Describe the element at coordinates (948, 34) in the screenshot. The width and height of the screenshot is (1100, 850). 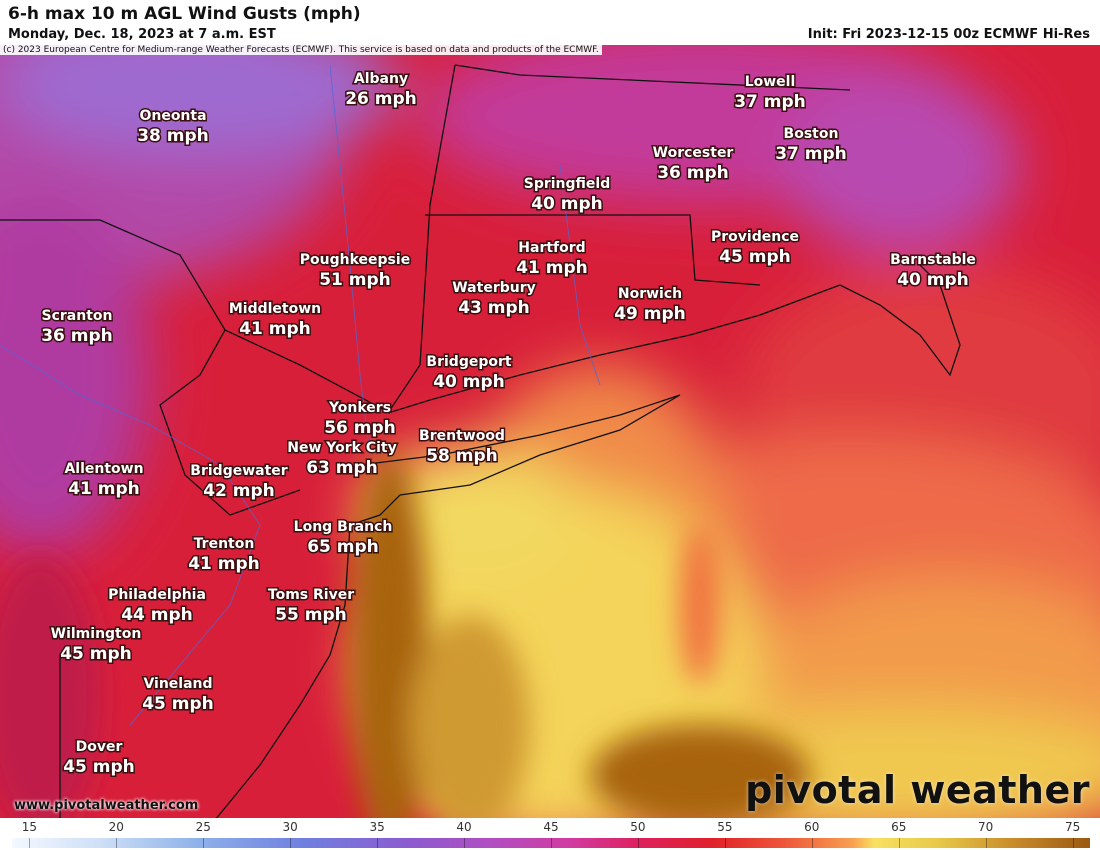
I see `init-time: Init: Fri 2023-12-15 00z ECMWF Hi-Res` at that location.